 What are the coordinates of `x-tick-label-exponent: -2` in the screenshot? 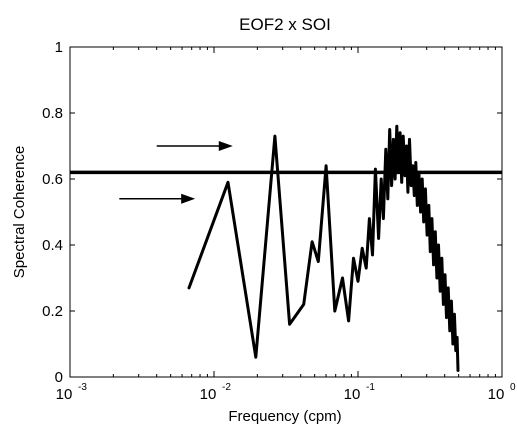 It's located at (226, 387).